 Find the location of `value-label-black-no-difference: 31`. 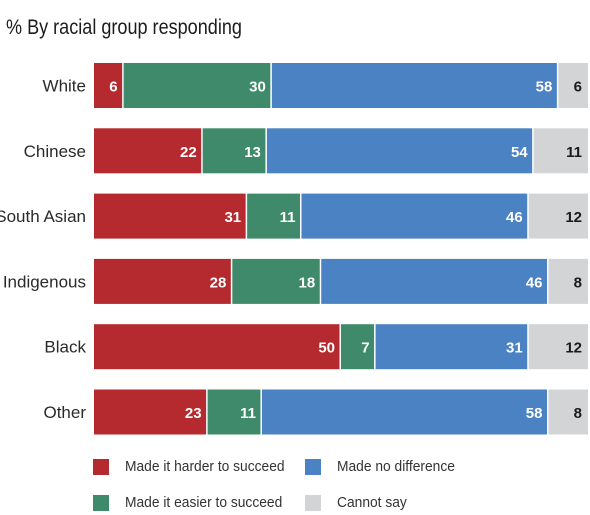

value-label-black-no-difference: 31 is located at coordinates (514, 348).